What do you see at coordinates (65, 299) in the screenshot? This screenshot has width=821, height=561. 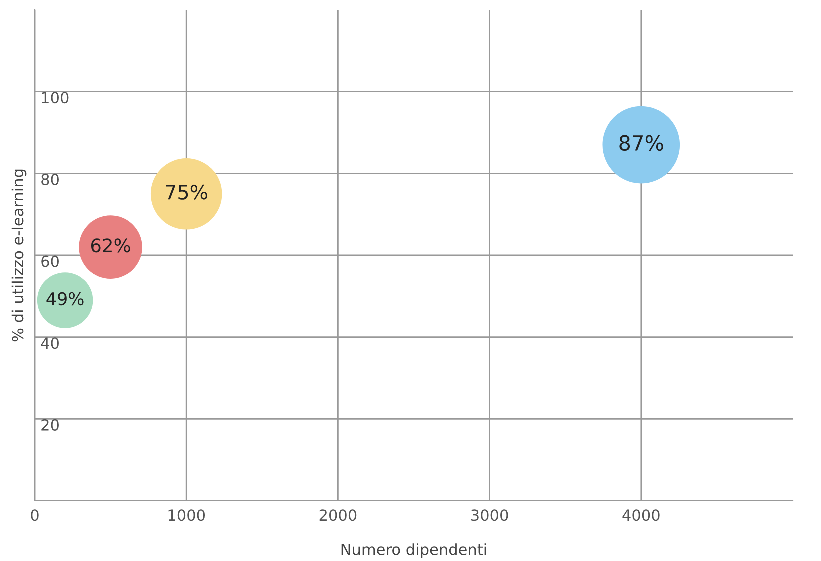 I see `data-label: 49%` at bounding box center [65, 299].